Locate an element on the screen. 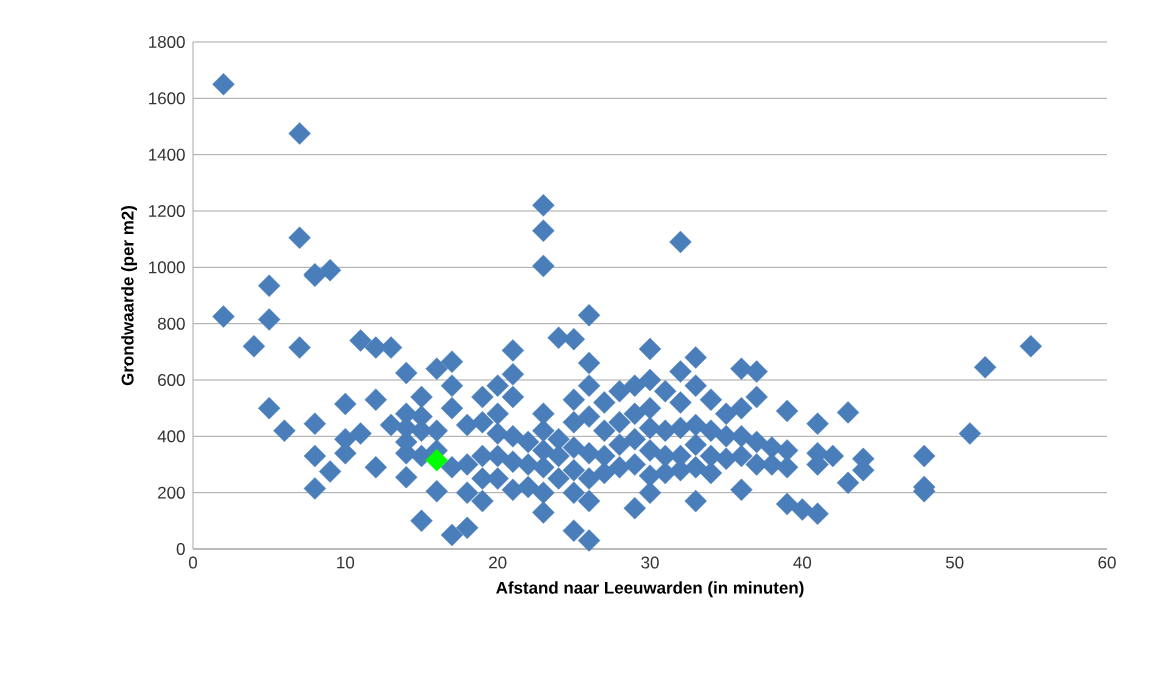 The width and height of the screenshot is (1150, 694). x-tick-label: 60 is located at coordinates (1107, 562).